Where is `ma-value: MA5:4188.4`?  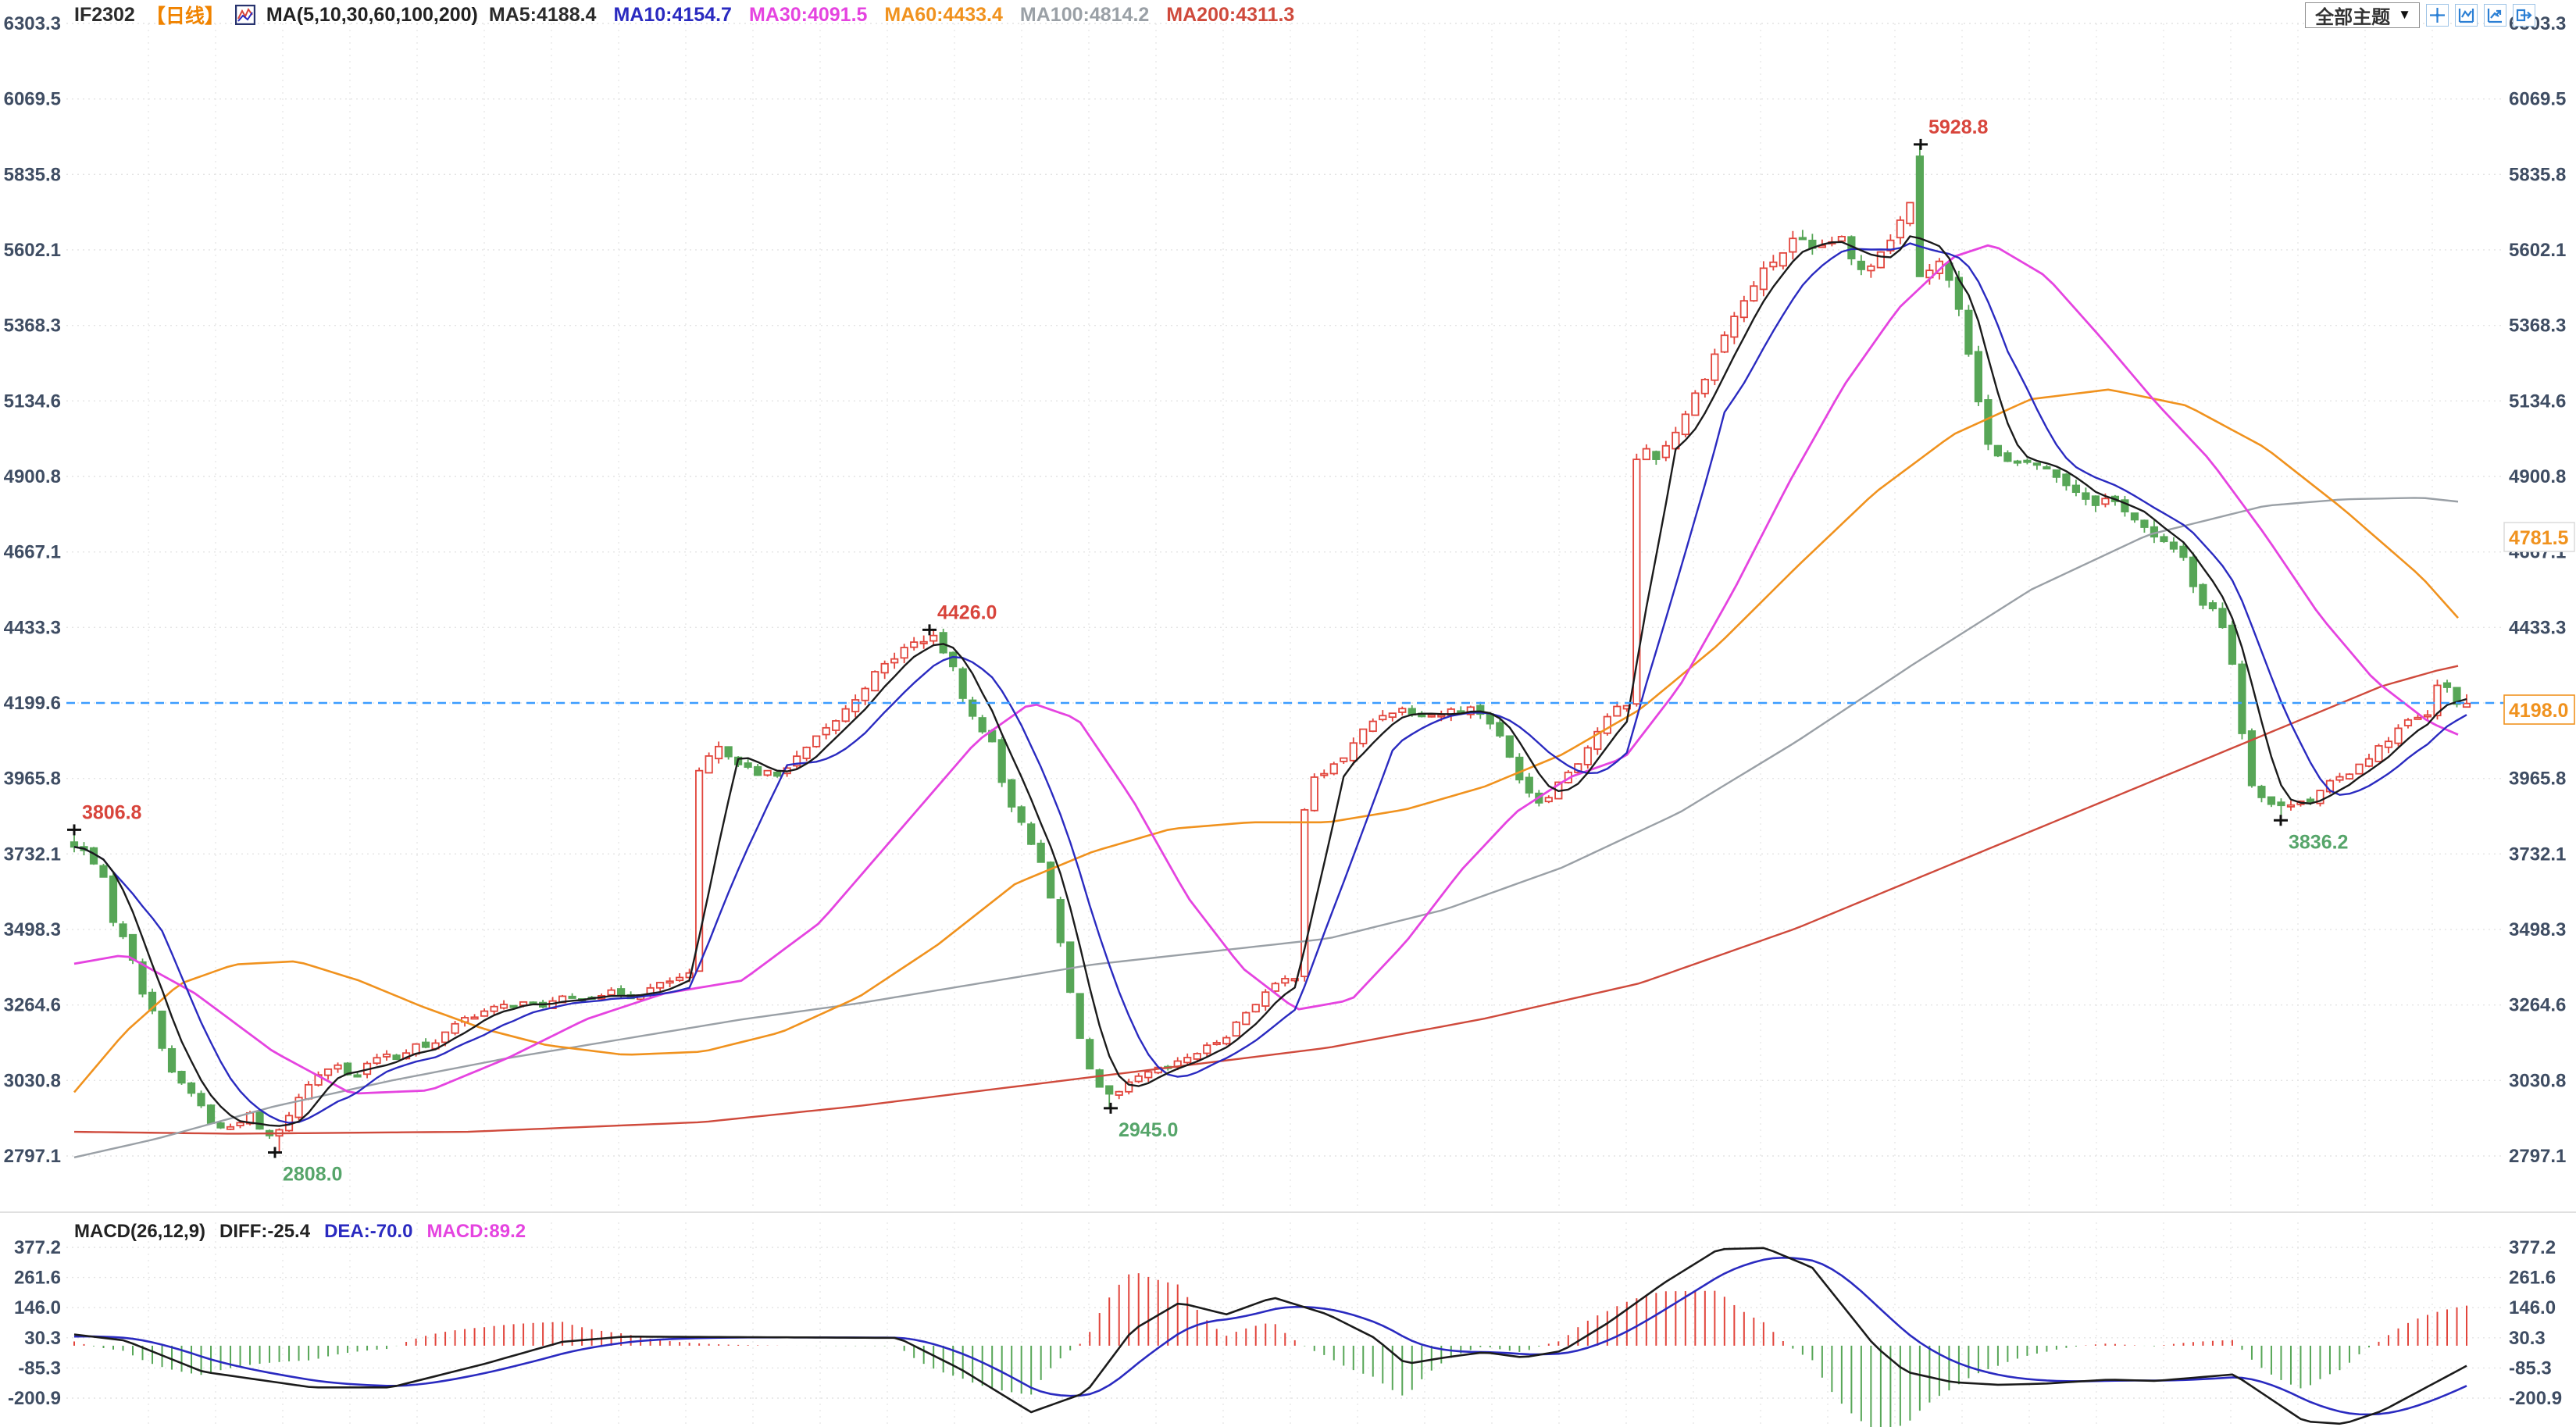
ma-value: MA5:4188.4 is located at coordinates (542, 15).